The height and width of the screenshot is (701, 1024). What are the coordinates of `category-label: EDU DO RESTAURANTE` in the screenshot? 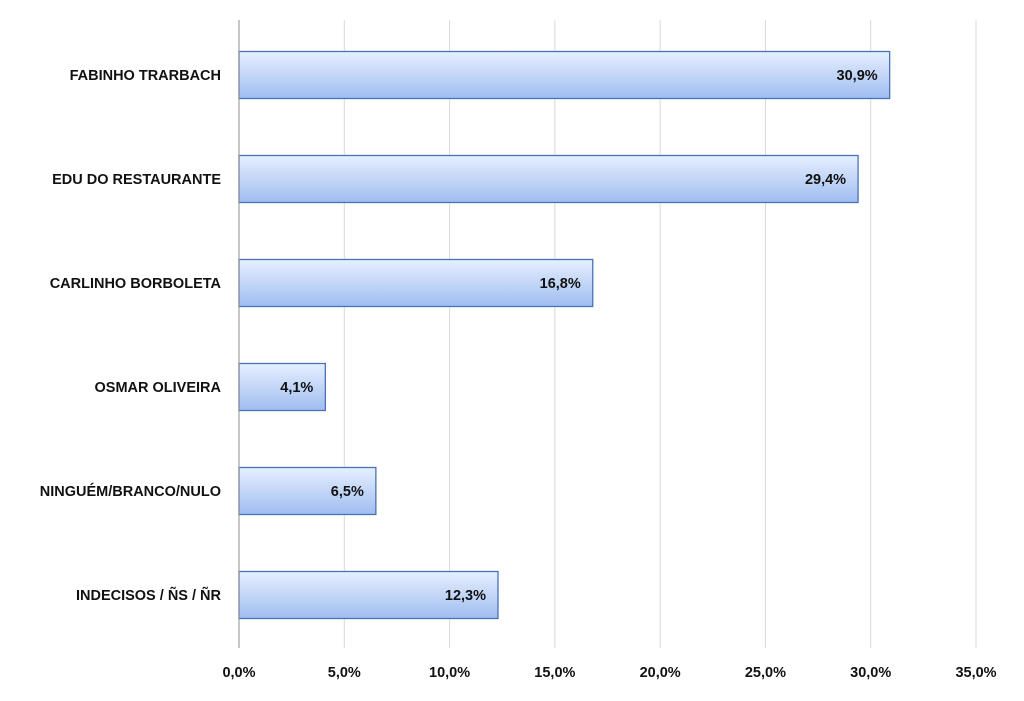 It's located at (136, 180).